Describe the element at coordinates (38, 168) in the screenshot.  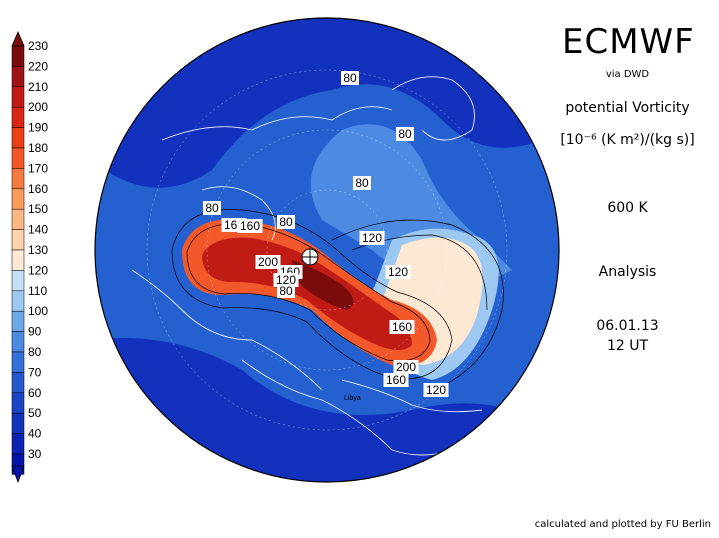
I see `colorbar-label: 170` at that location.